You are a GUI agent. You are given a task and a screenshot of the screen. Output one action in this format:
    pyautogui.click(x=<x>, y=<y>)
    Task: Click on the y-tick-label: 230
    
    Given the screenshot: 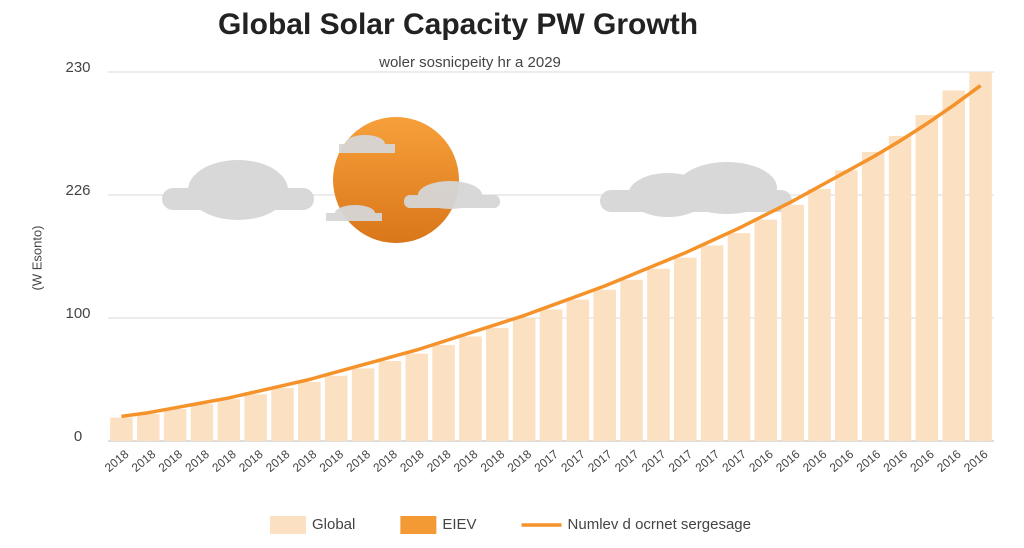 What is the action you would take?
    pyautogui.click(x=77, y=67)
    